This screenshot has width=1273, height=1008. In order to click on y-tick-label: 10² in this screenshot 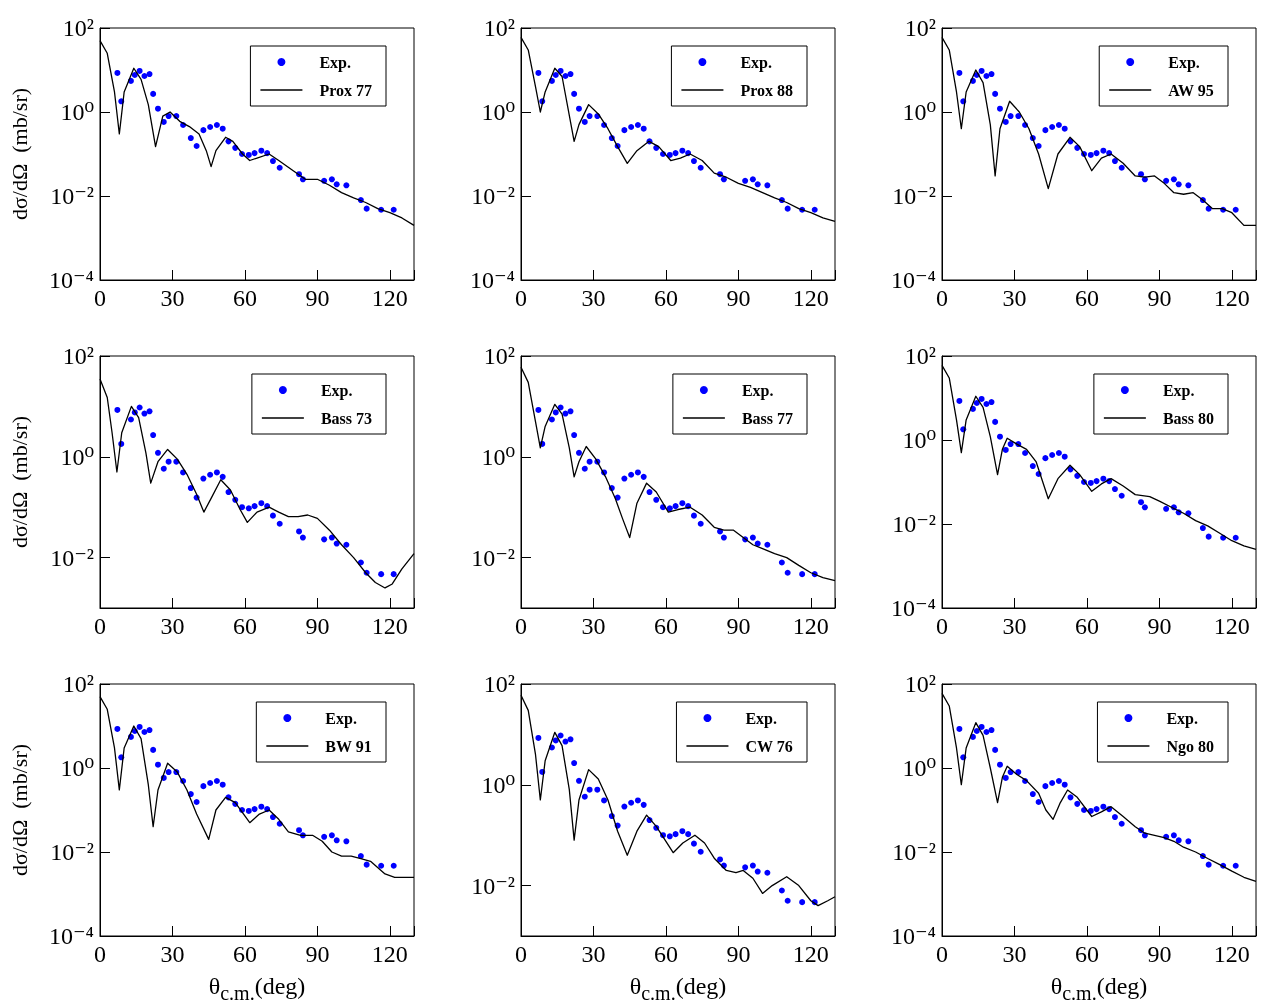, I will do `click(920, 356)`.